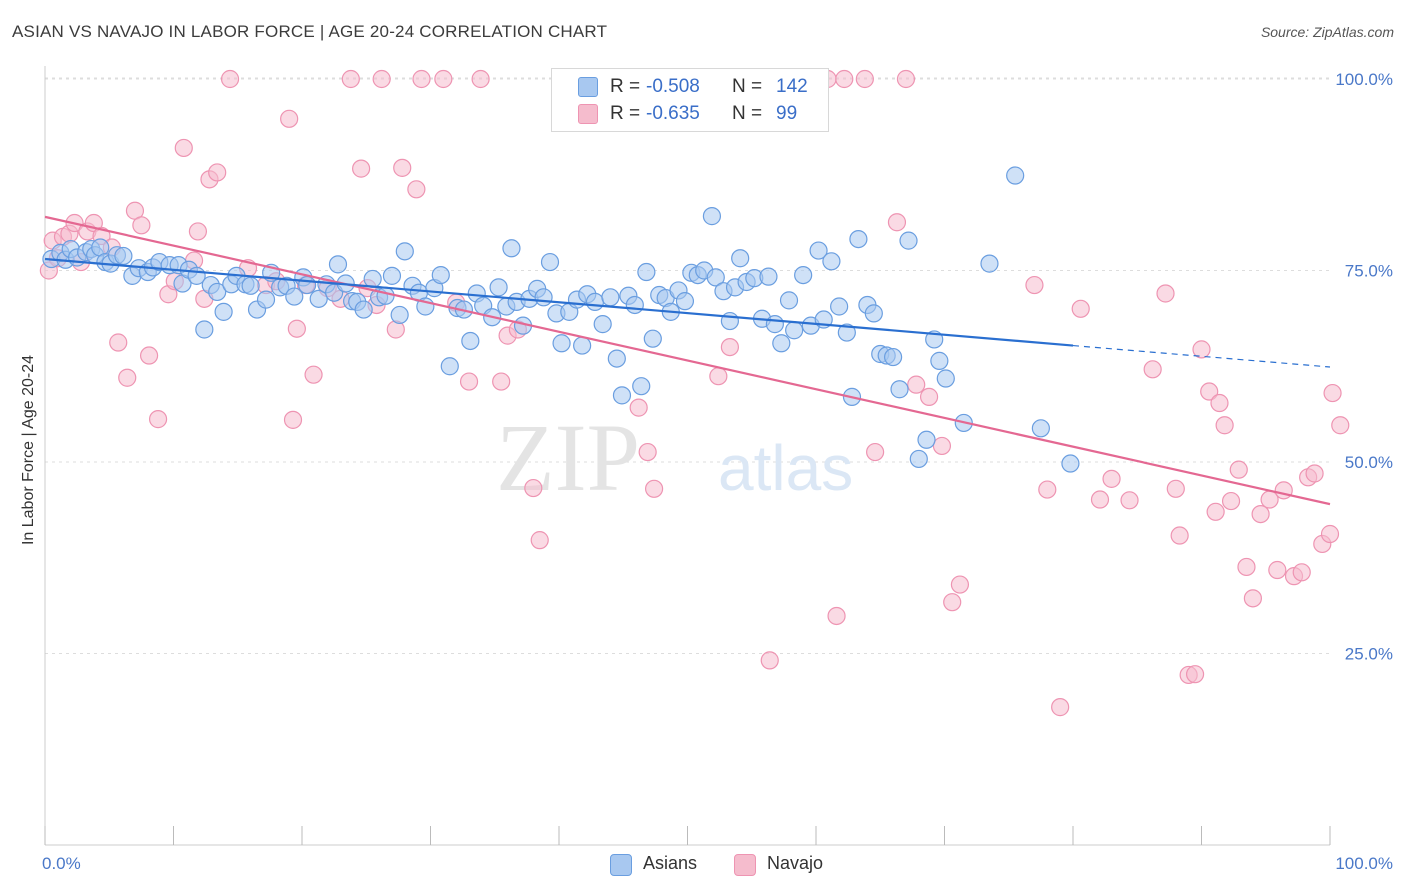 The height and width of the screenshot is (892, 1406). Describe the element at coordinates (1369, 271) in the screenshot. I see `y-tick-label: 75.0%` at that location.